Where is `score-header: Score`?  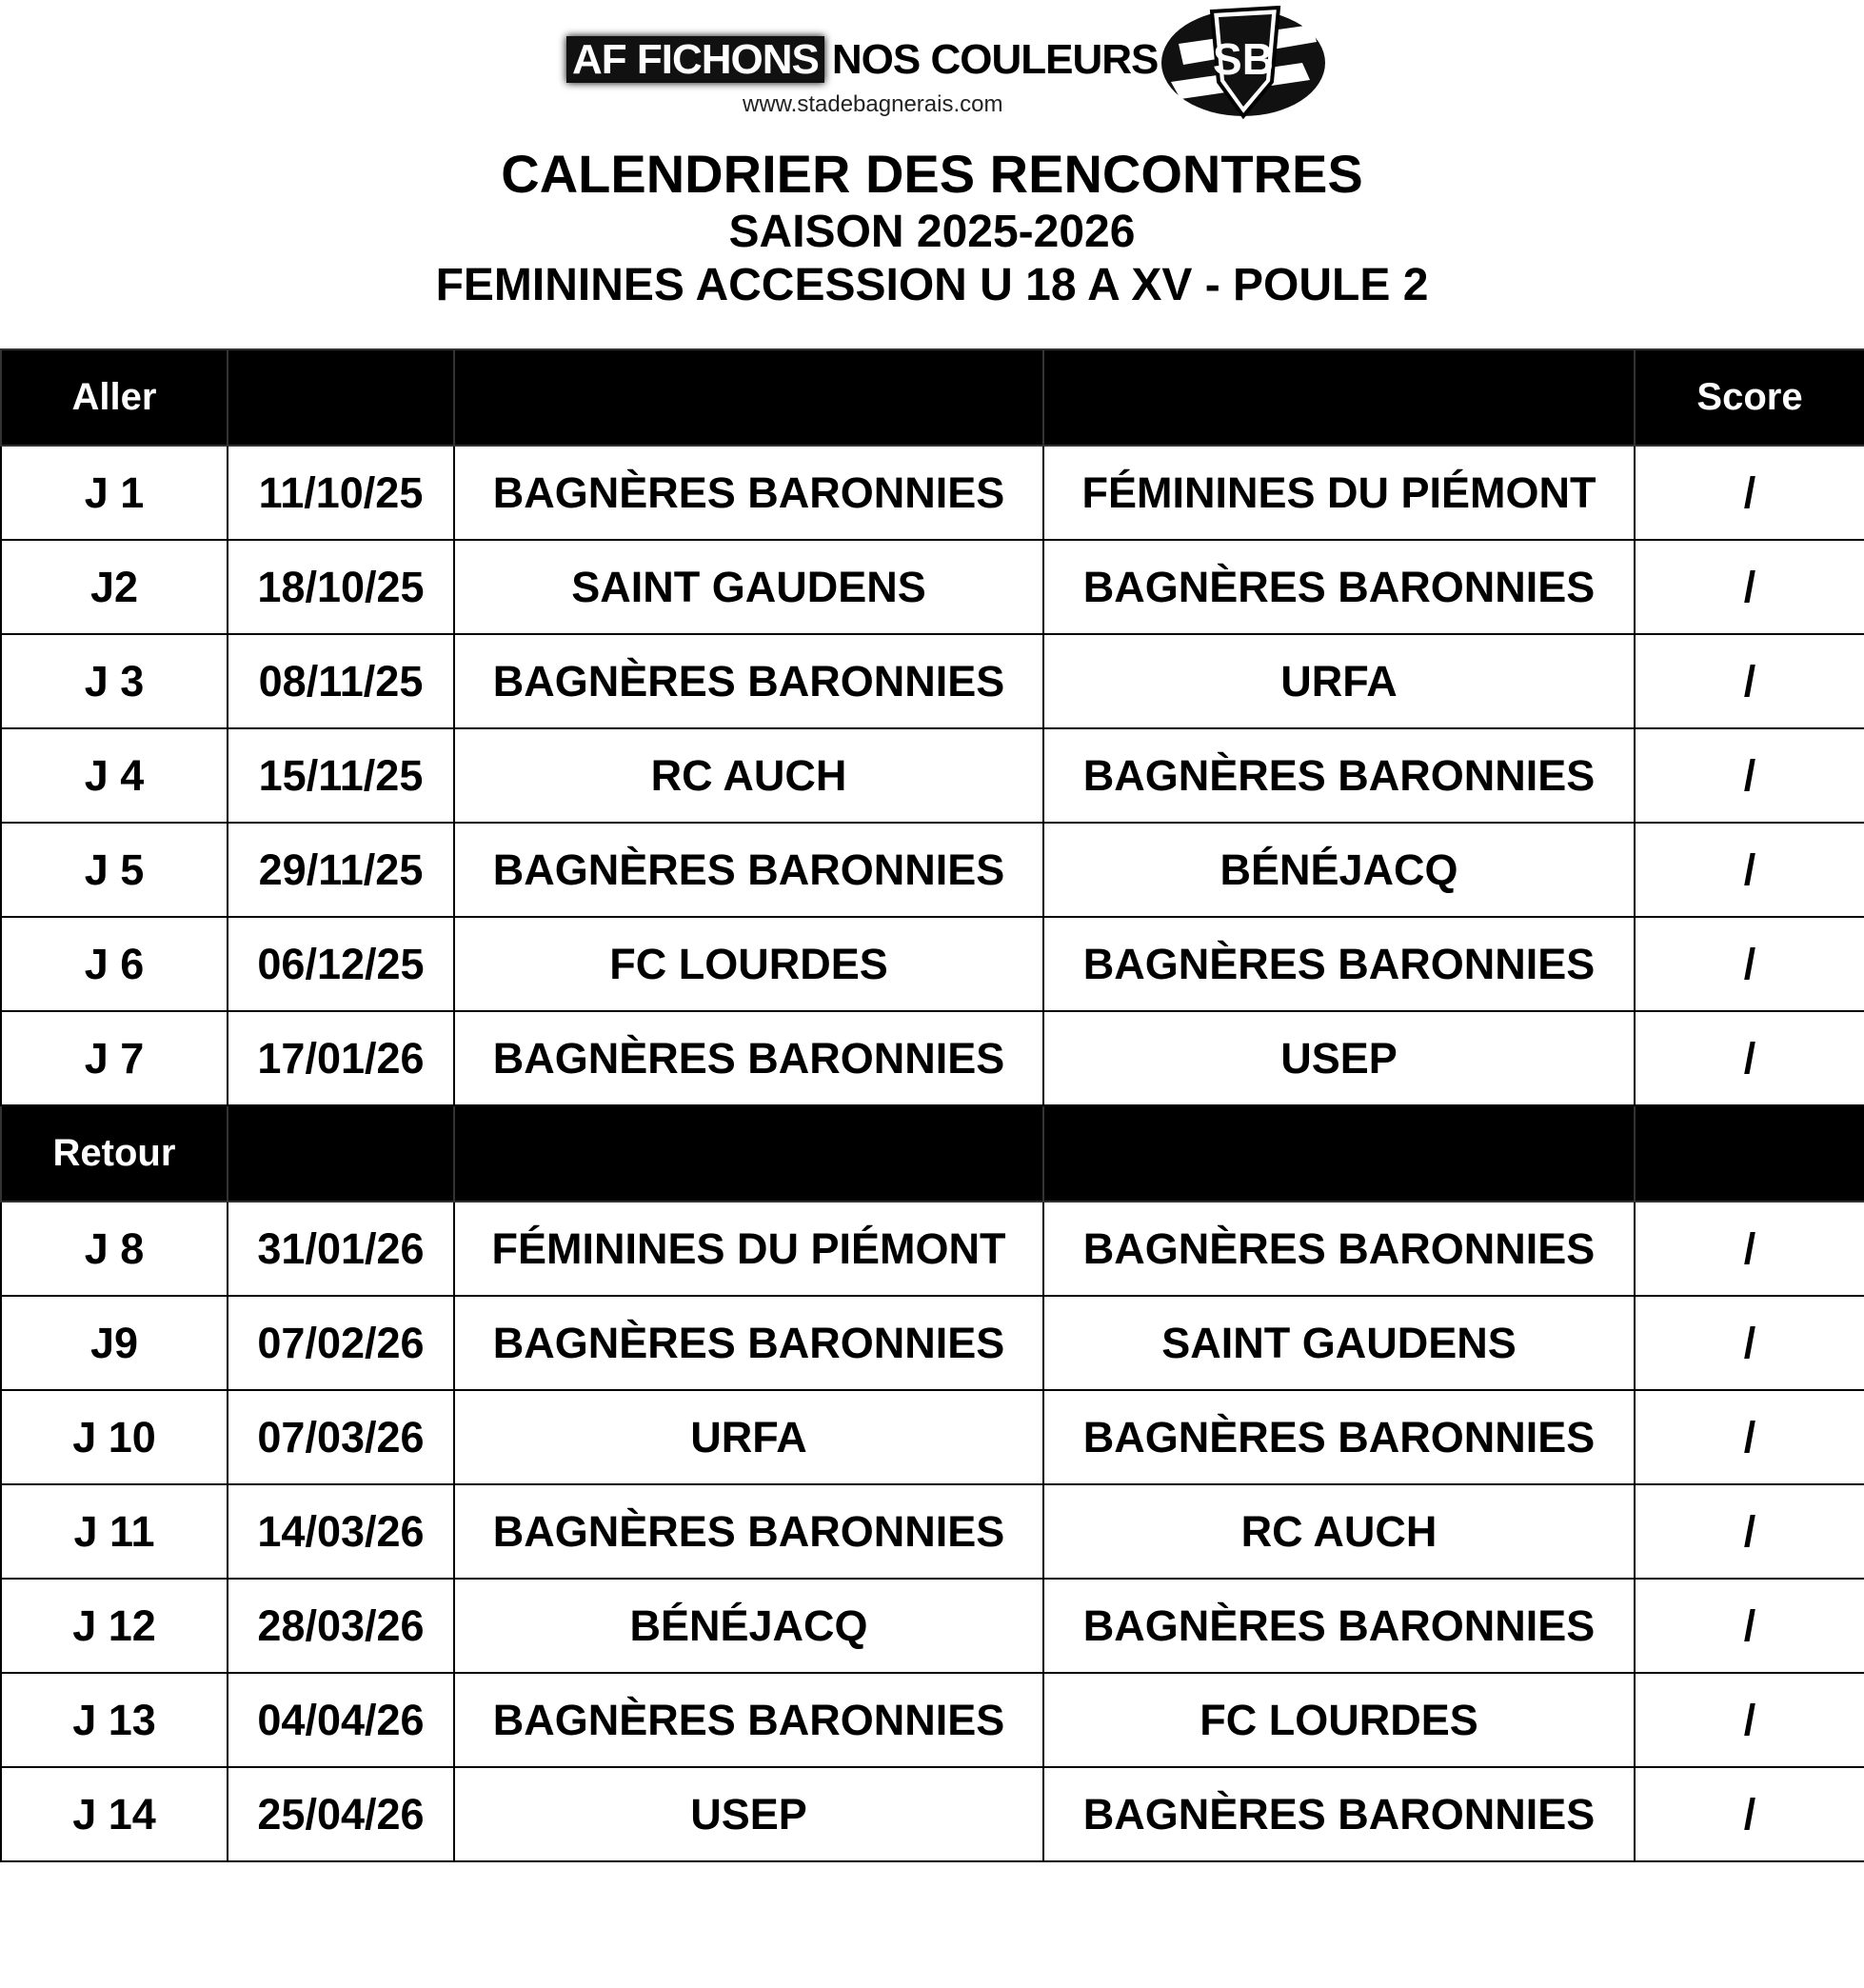
score-header: Score is located at coordinates (1749, 397).